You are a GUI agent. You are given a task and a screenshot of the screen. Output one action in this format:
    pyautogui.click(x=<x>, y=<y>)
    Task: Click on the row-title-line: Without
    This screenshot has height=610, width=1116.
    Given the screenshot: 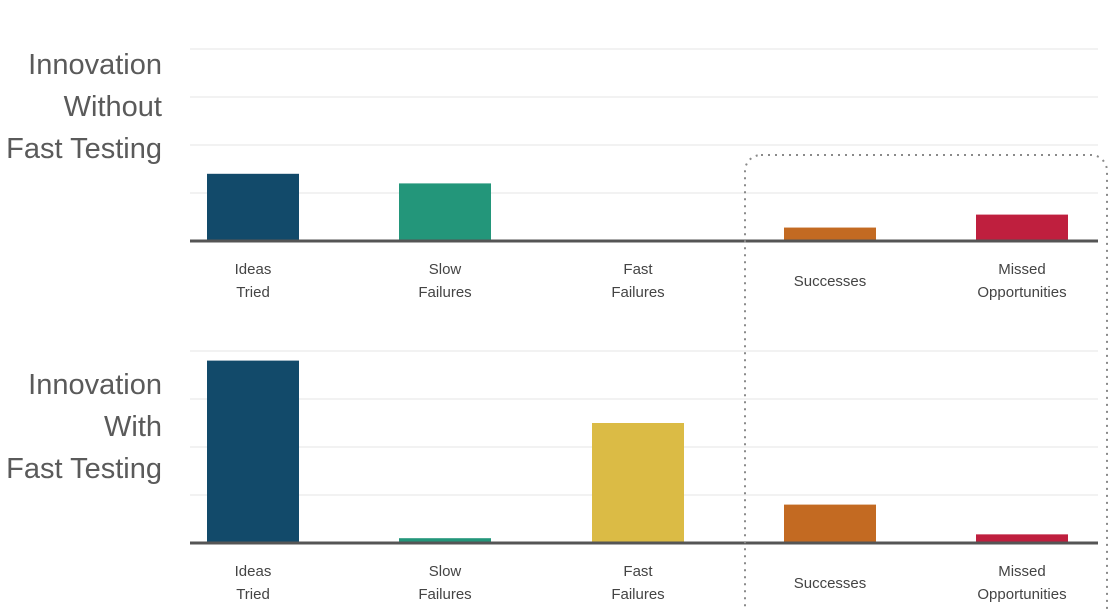 What is the action you would take?
    pyautogui.click(x=112, y=107)
    